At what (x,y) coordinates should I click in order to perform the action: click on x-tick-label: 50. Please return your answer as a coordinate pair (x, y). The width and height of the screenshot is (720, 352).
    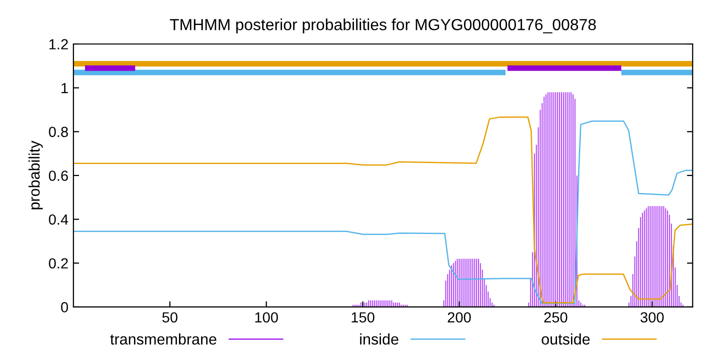
    Looking at the image, I should click on (170, 317).